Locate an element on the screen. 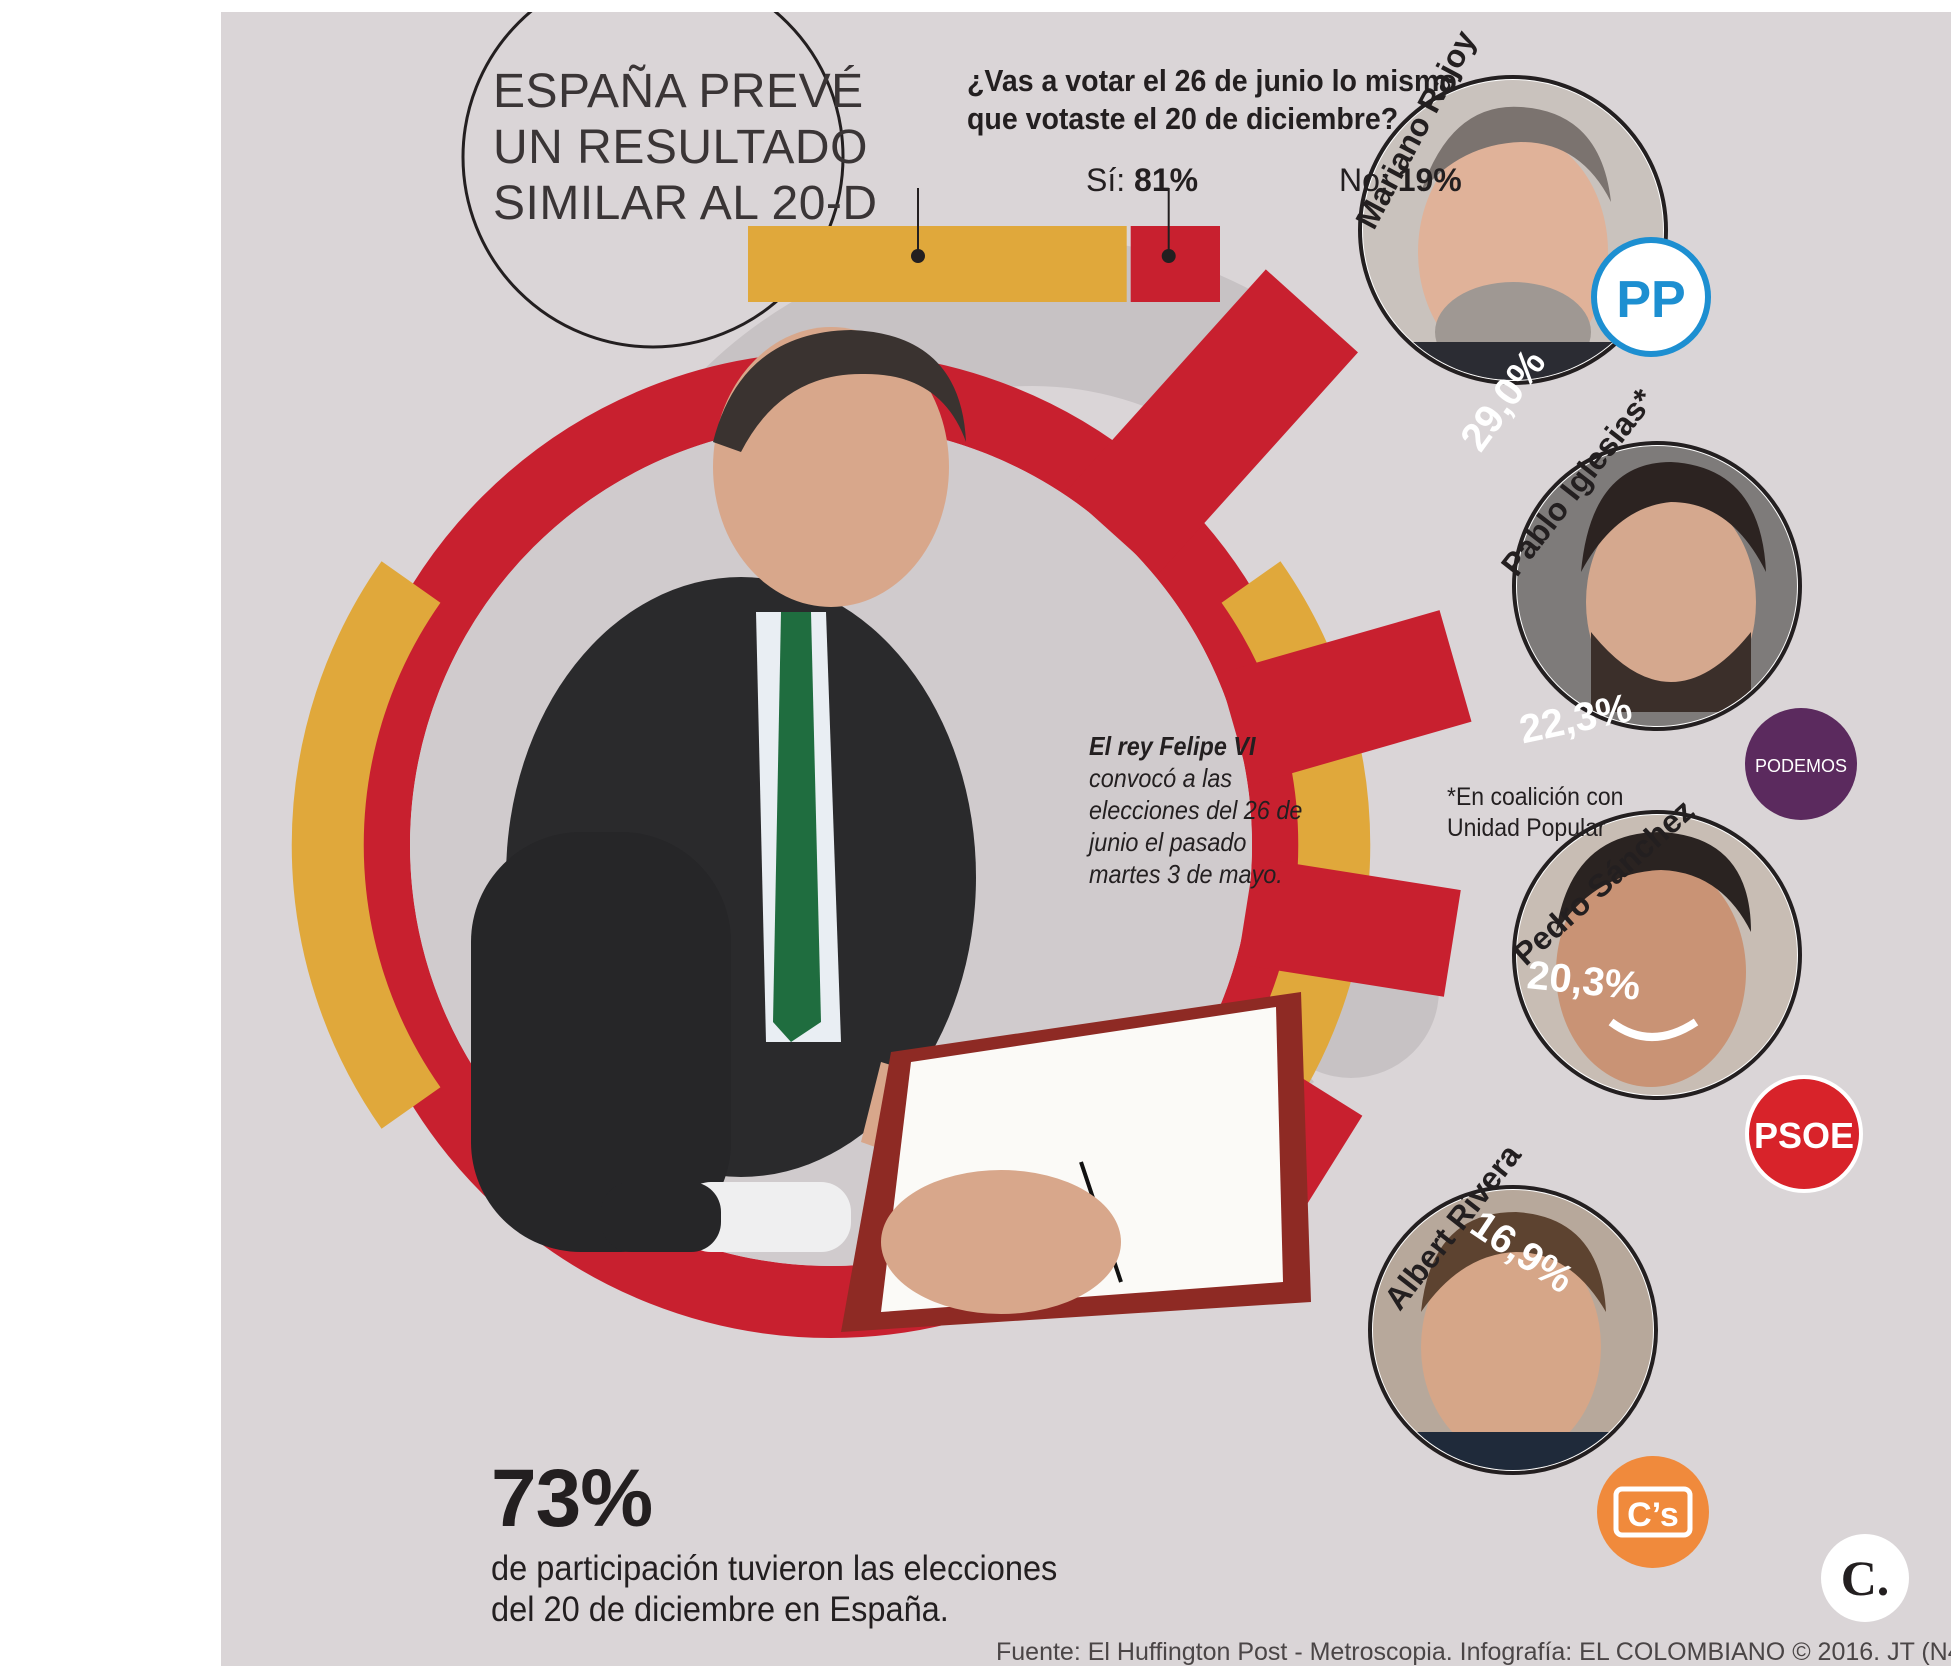 The height and width of the screenshot is (1666, 1951). caption-line: elecciones del 26 de is located at coordinates (1196, 810).